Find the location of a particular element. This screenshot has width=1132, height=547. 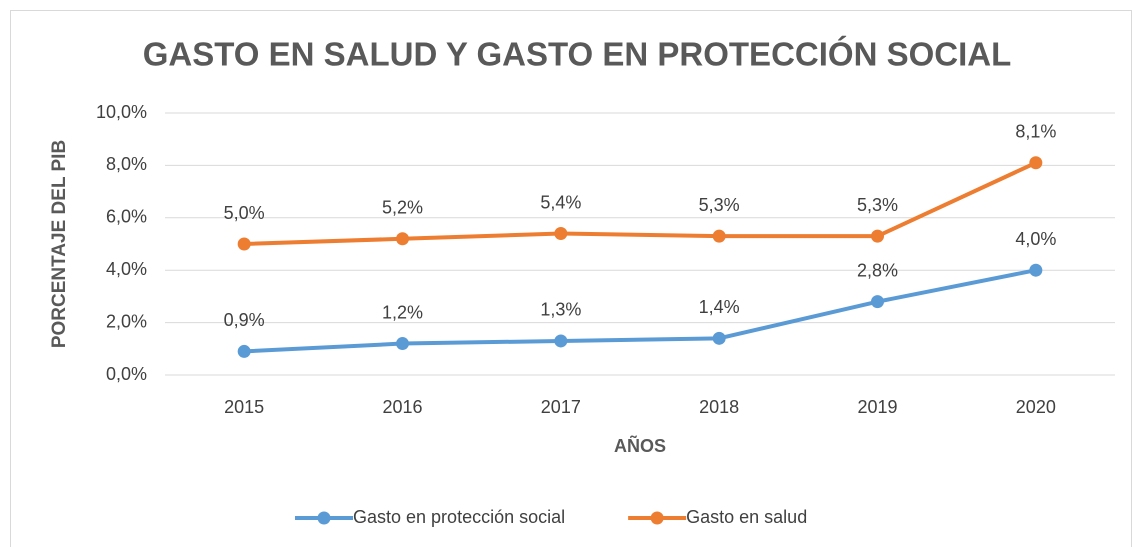

y-tick-label: 0,0% is located at coordinates (126, 374).